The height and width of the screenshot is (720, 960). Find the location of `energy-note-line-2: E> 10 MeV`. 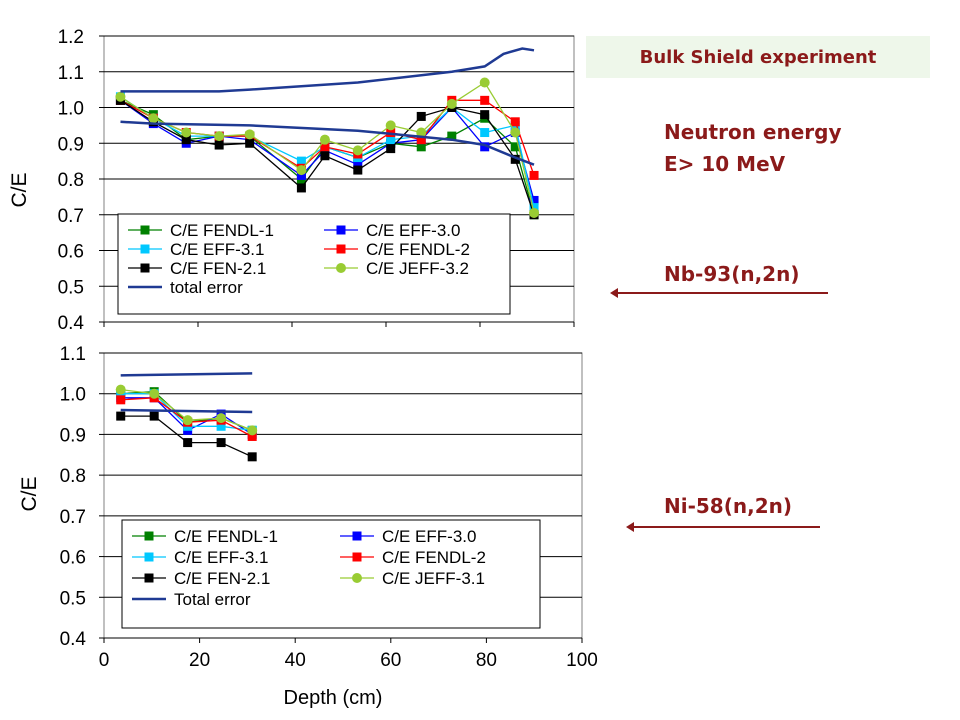

energy-note-line-2: E> 10 MeV is located at coordinates (725, 164).